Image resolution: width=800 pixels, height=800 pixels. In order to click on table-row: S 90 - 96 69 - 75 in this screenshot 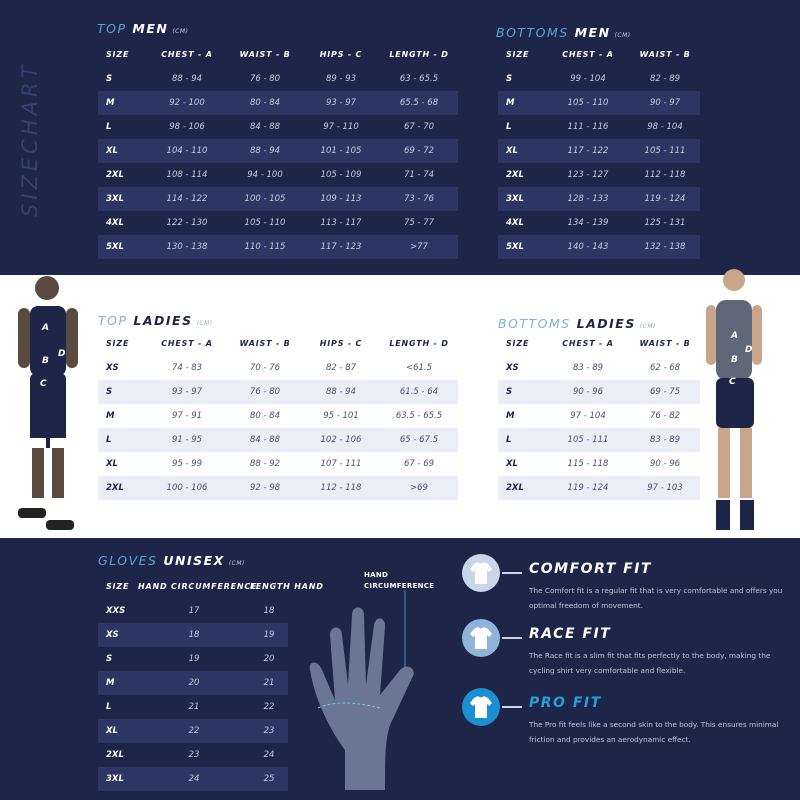, I will do `click(599, 392)`.